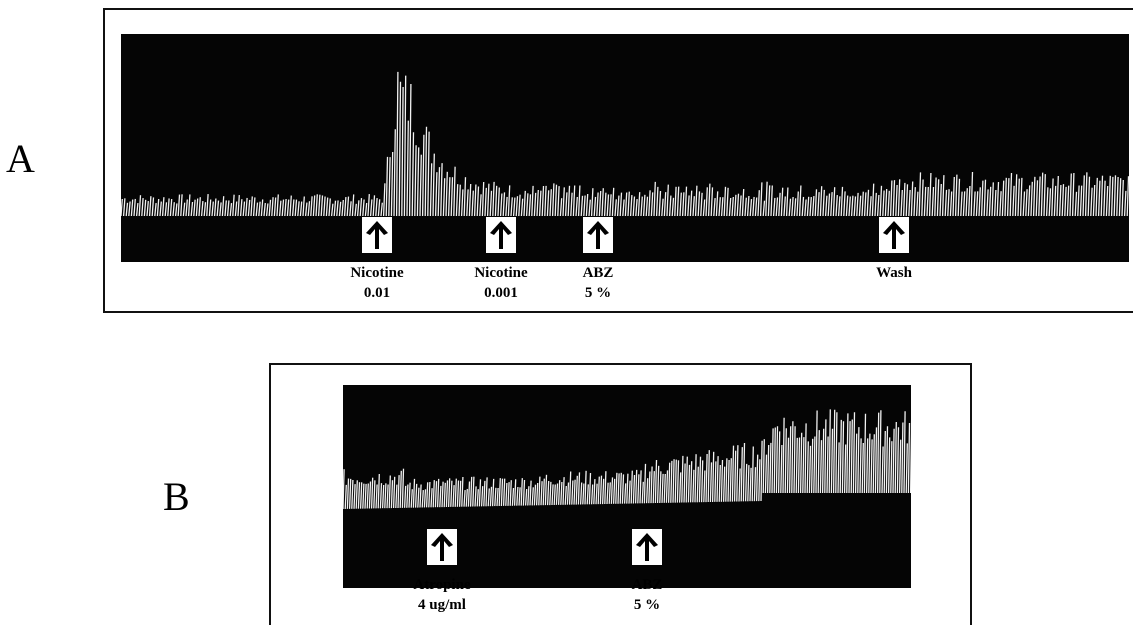  I want to click on label-line2: 0.01, so click(377, 293).